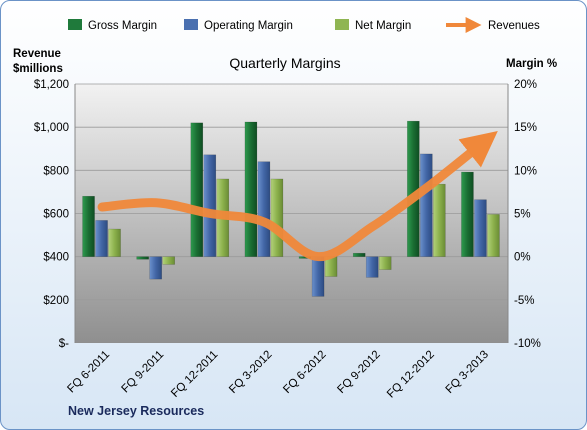 The height and width of the screenshot is (430, 587). I want to click on x-tick-label: FQ 9-2011, so click(143, 372).